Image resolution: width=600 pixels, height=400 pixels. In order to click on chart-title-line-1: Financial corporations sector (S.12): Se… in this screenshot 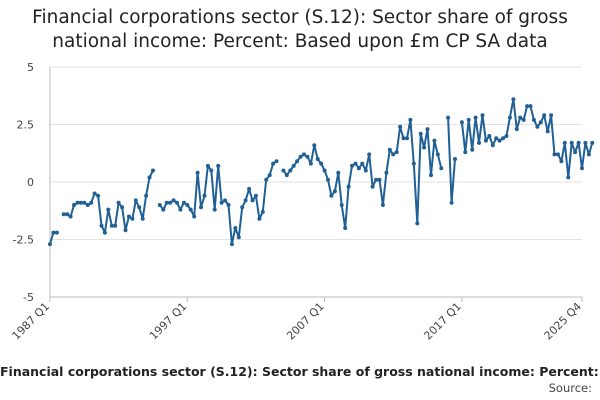, I will do `click(300, 17)`.